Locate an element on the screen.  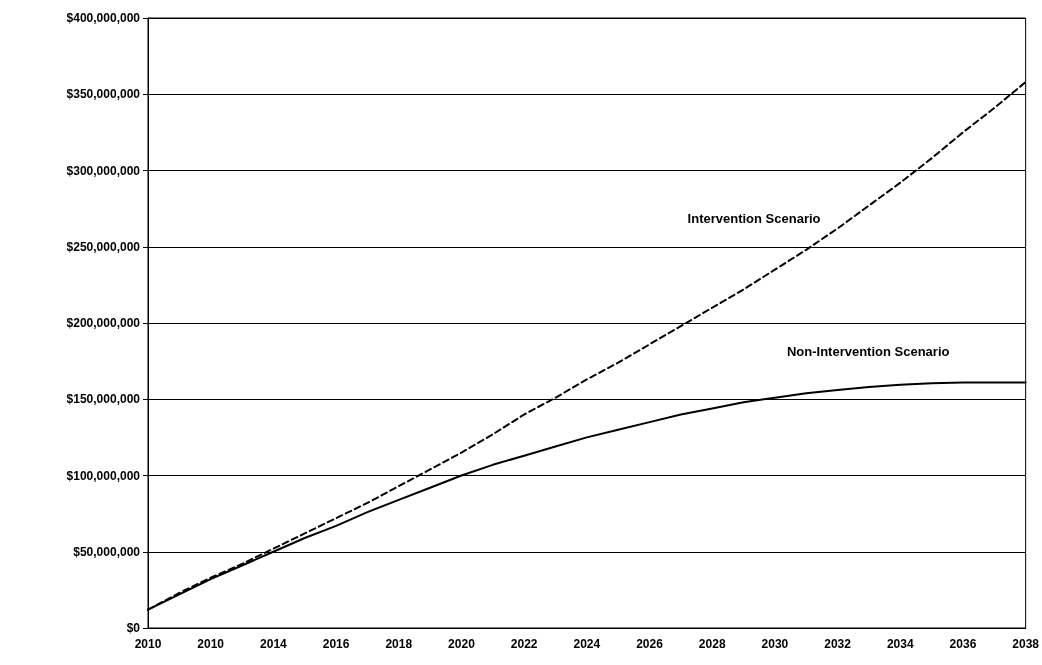
x-tick-label: 2030 is located at coordinates (775, 644).